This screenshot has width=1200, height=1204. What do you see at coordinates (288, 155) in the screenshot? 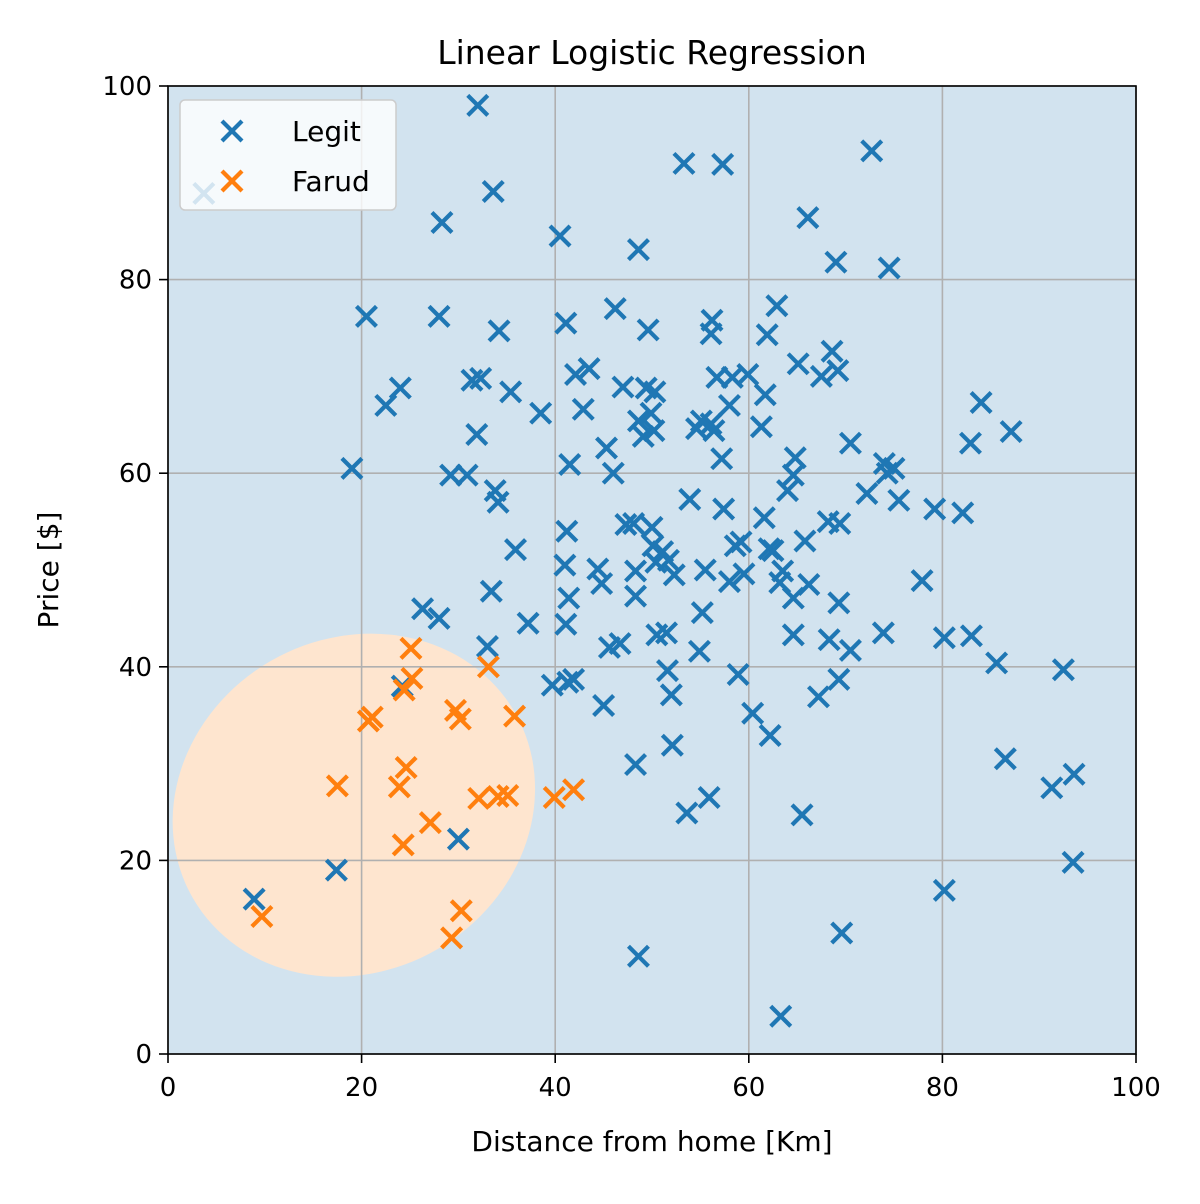
I see `legend: Legit Farud` at bounding box center [288, 155].